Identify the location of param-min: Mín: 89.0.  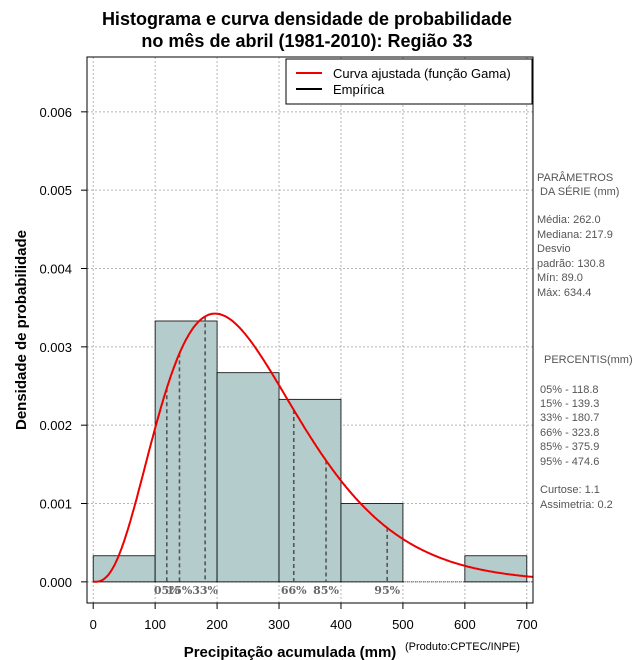
(560, 278).